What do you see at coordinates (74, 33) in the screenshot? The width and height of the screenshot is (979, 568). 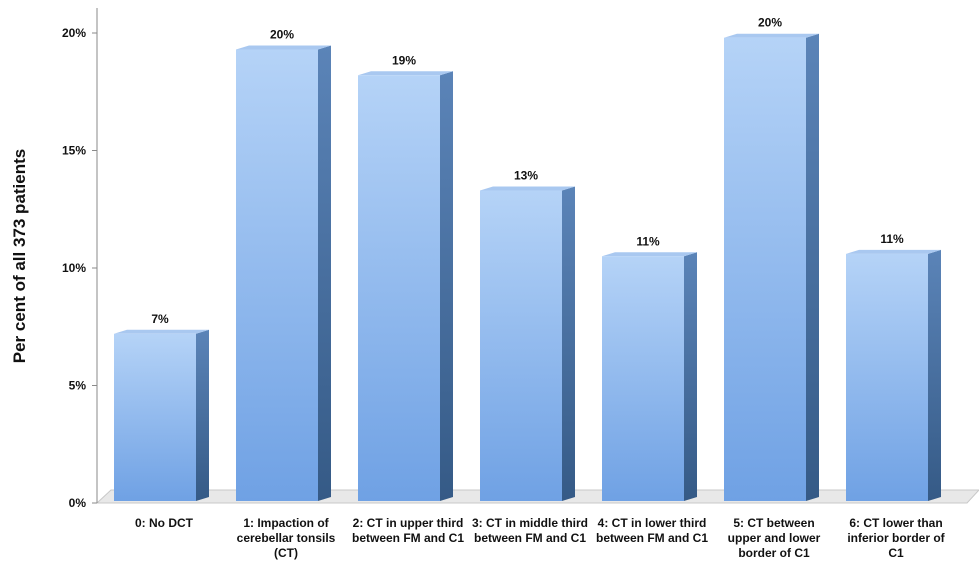 I see `y-tick-label: 20%` at bounding box center [74, 33].